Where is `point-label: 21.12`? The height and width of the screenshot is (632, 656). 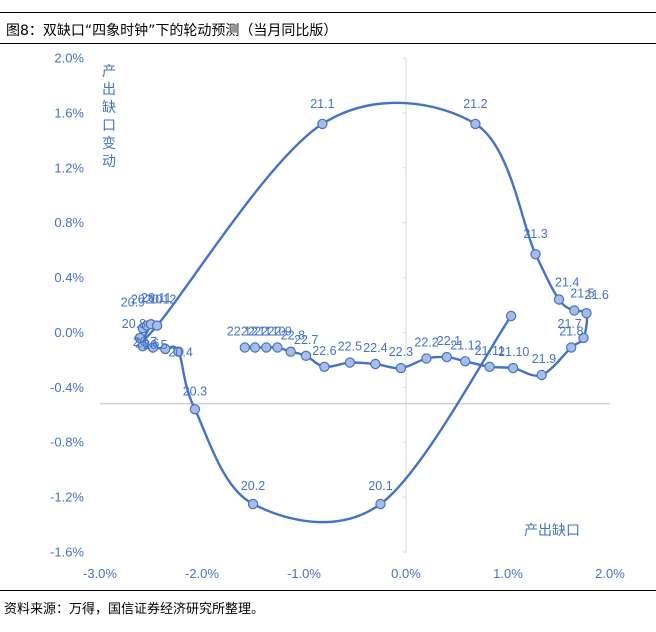
point-label: 21.12 is located at coordinates (465, 345).